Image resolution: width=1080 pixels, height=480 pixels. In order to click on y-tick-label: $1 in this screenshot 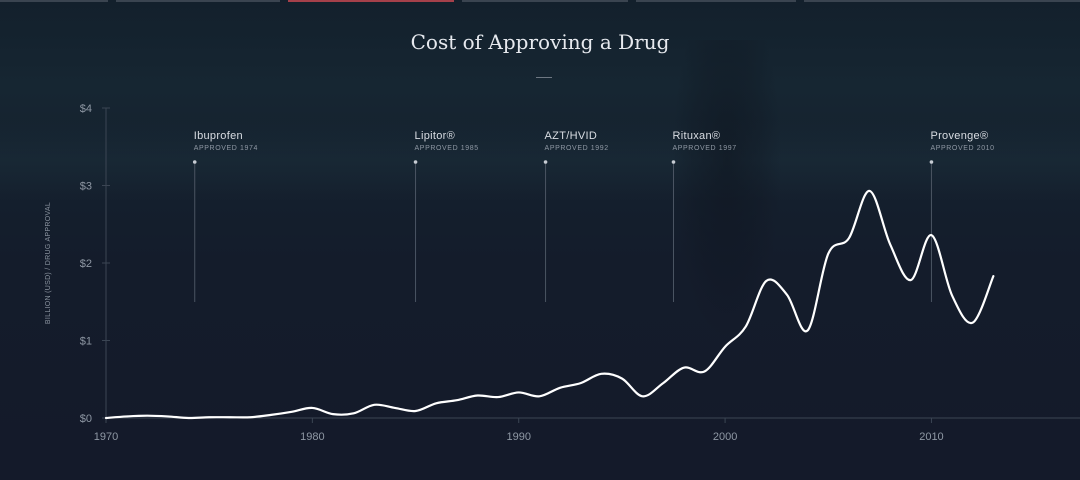, I will do `click(86, 342)`.